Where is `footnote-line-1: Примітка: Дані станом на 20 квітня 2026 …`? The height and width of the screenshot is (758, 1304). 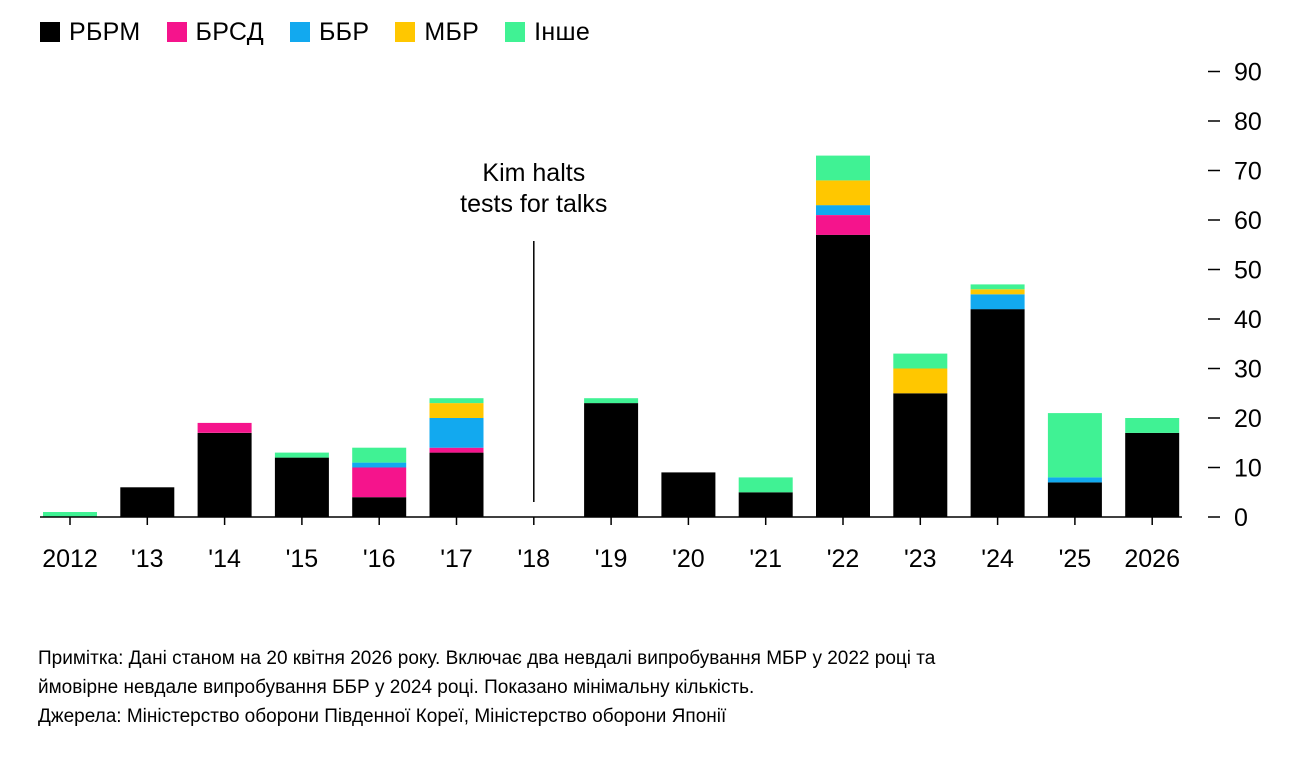
footnote-line-1: Примітка: Дані станом на 20 квітня 2026 … is located at coordinates (487, 658).